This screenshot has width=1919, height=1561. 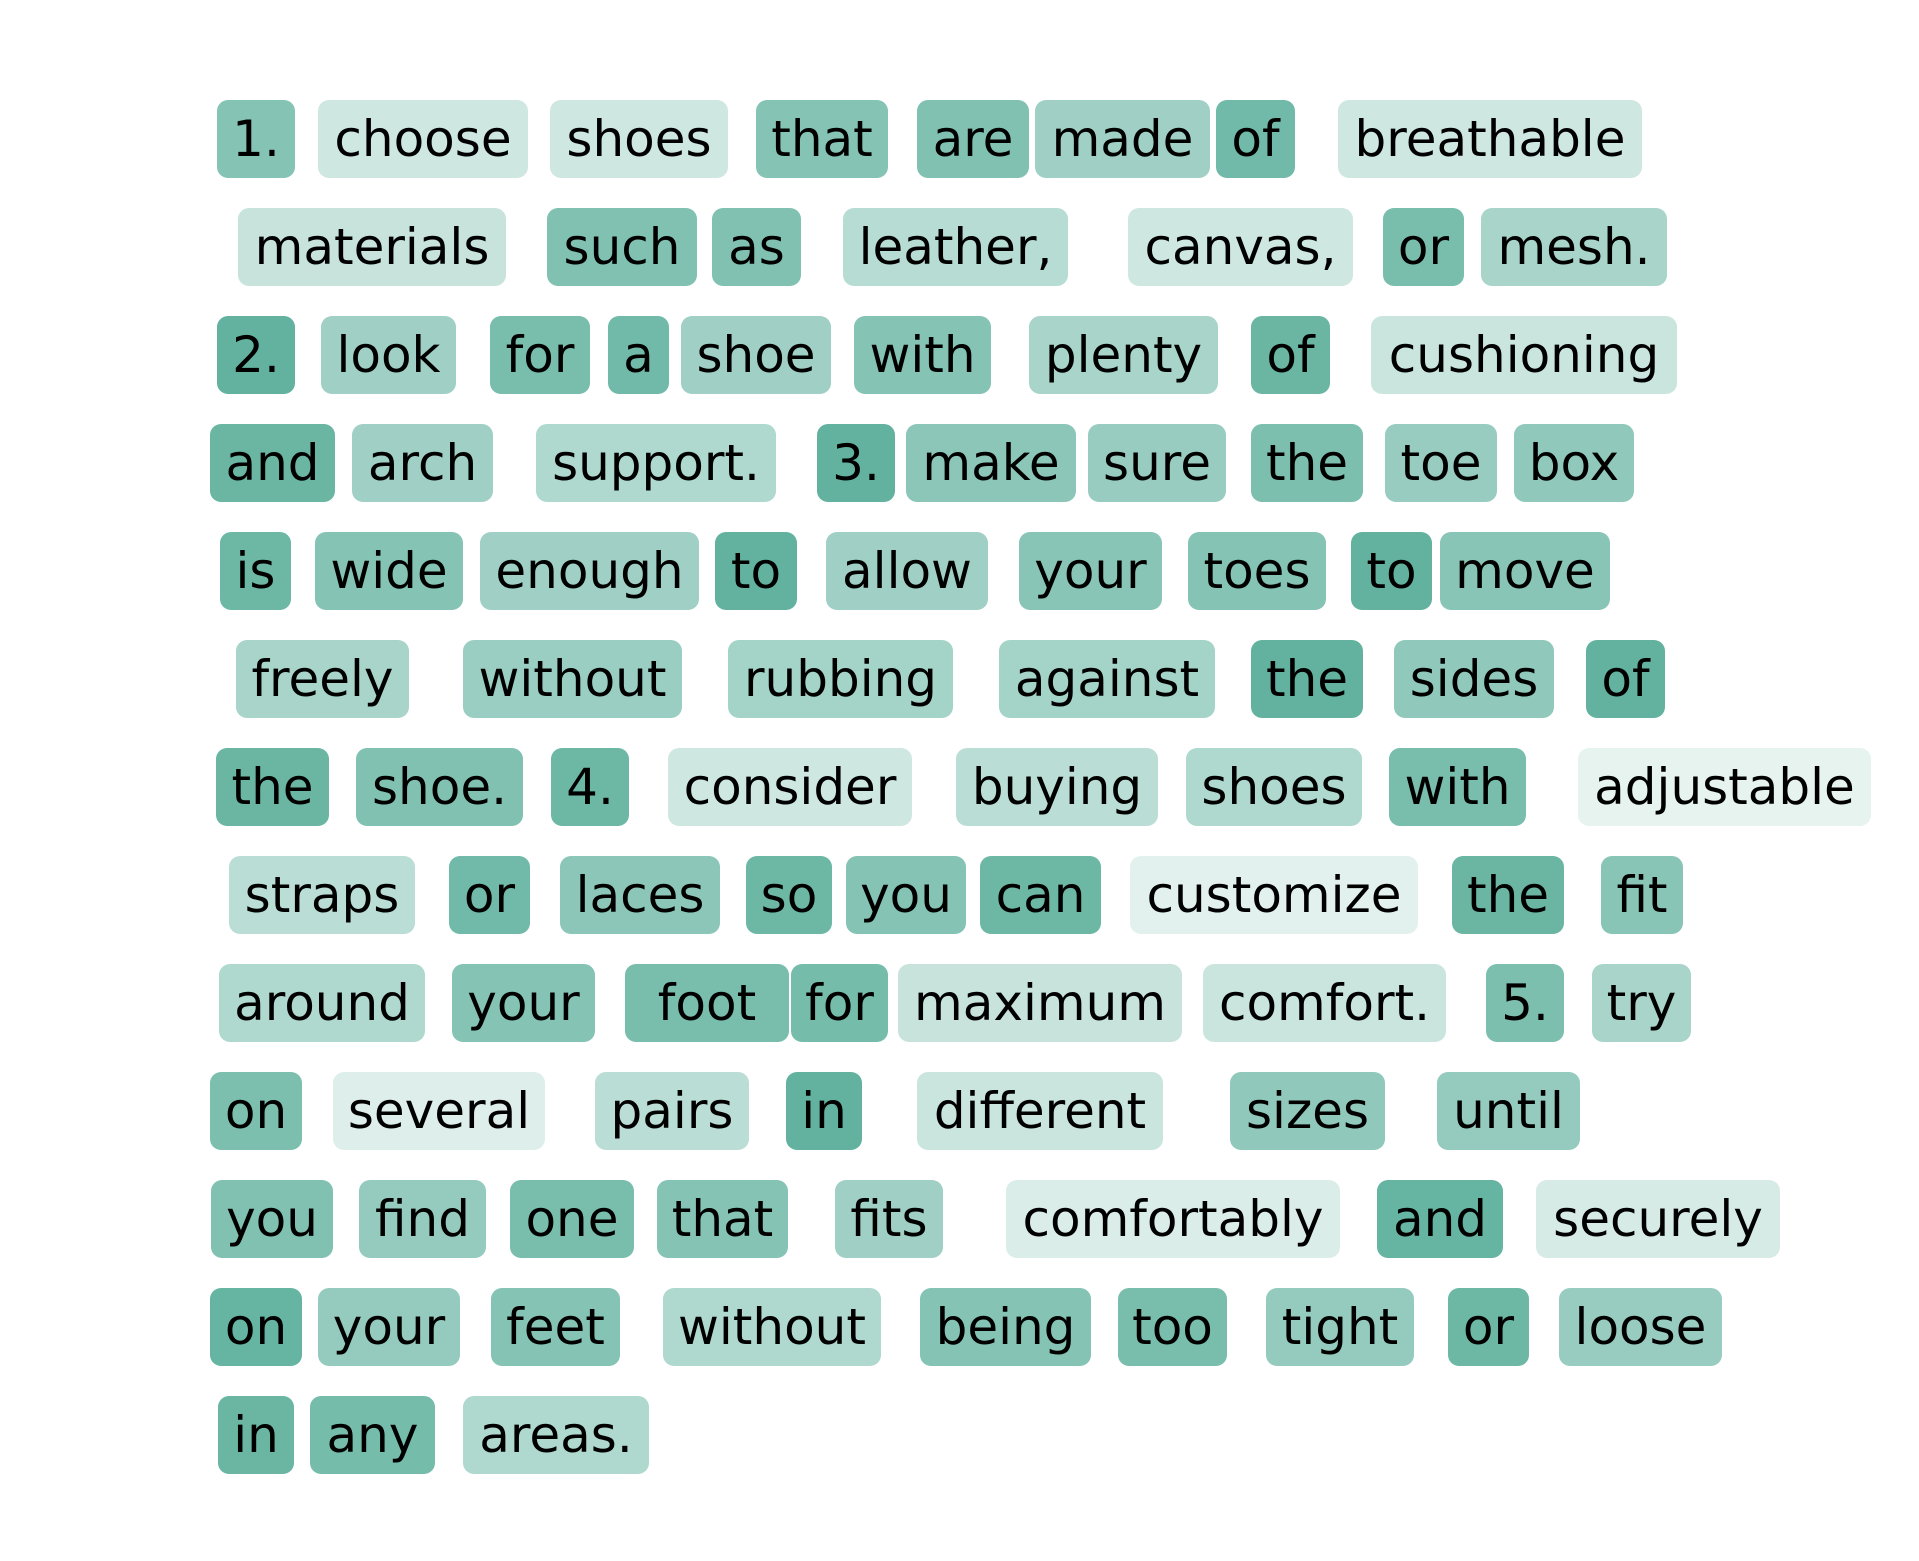 I want to click on token-38: your, so click(x=1090, y=571).